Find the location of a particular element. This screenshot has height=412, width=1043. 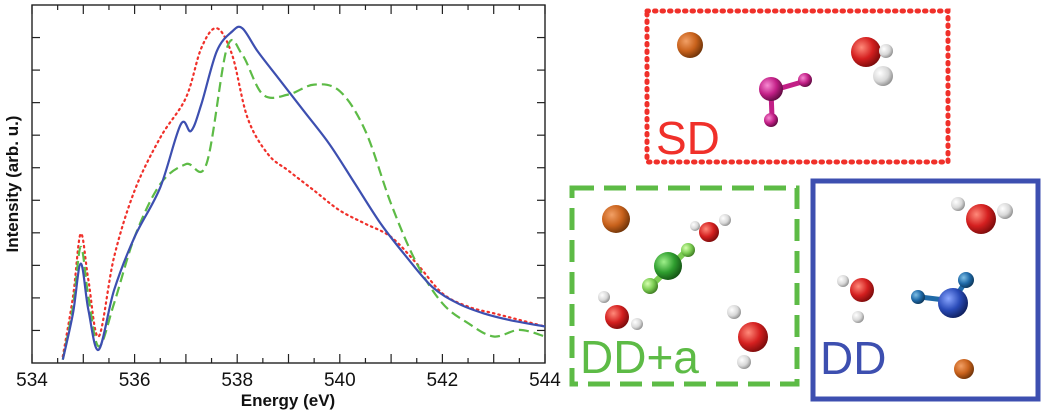

x-tick-labels: 534 536 538 540 542 544 is located at coordinates (288, 380).